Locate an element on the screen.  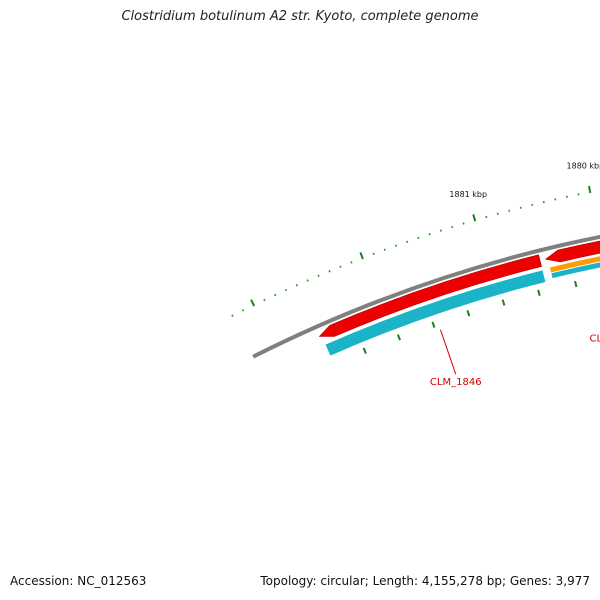
gene-label: CLM_1845 is located at coordinates (595, 339).